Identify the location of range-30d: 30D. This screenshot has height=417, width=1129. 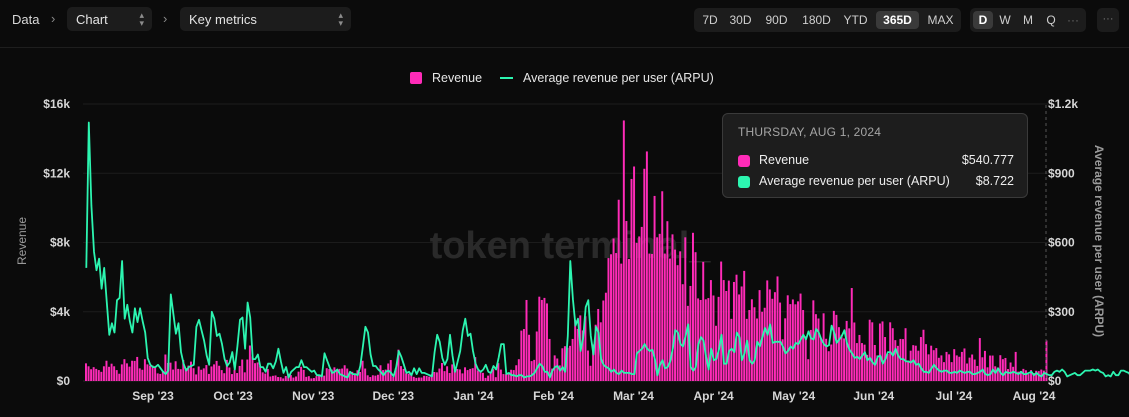
(740, 20).